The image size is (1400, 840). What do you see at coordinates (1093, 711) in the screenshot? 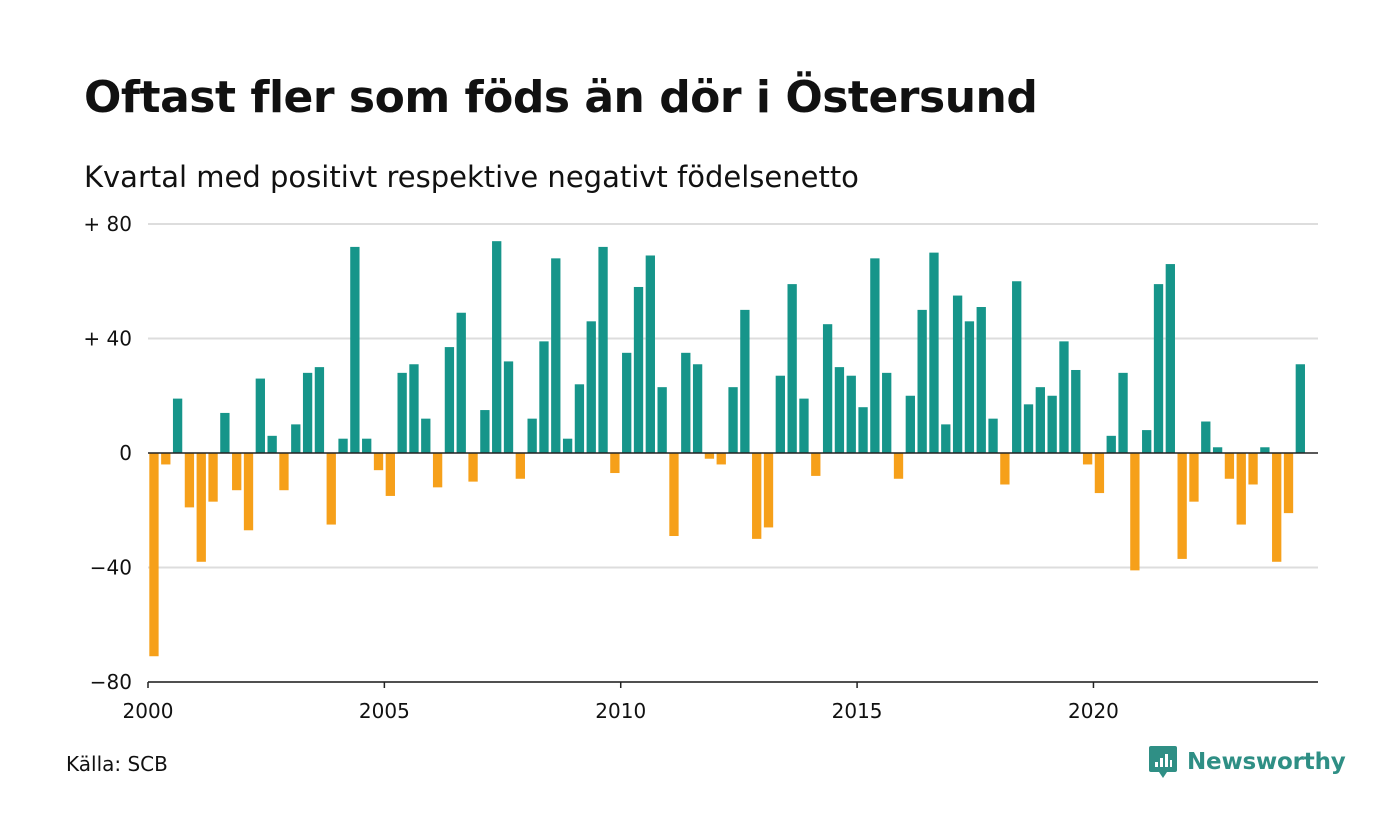
I see `x-tick-label: 2020` at bounding box center [1093, 711].